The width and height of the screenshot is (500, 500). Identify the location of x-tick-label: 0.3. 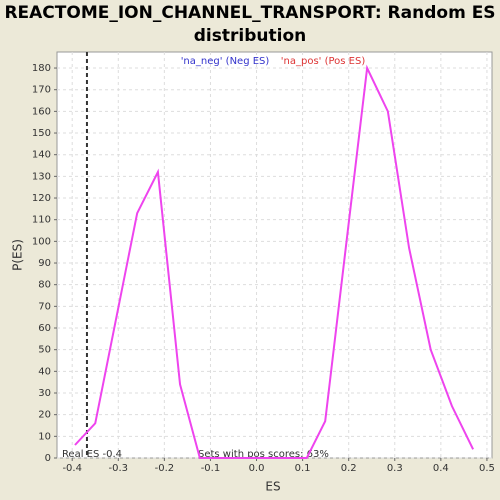
(395, 468).